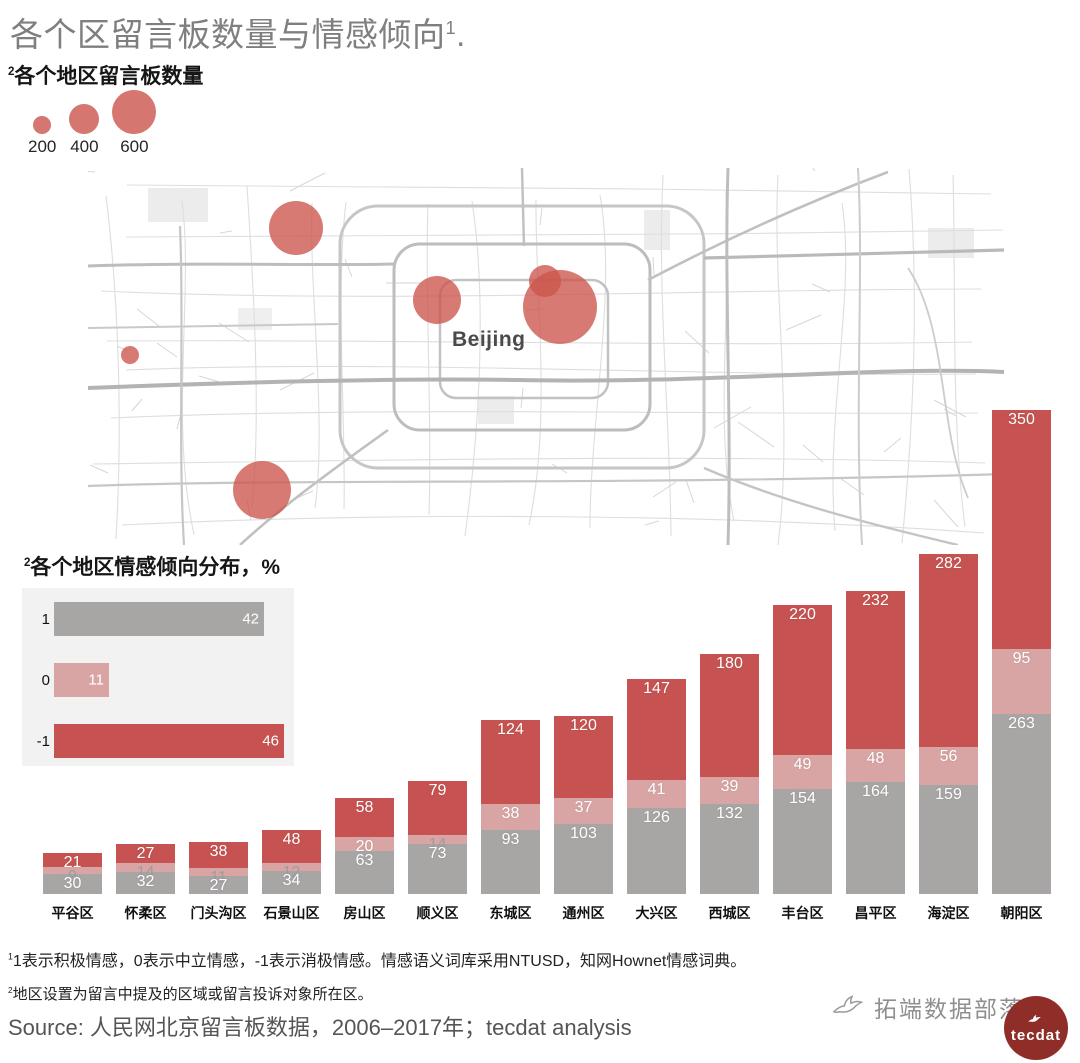 This screenshot has height=1063, width=1080. What do you see at coordinates (437, 913) in the screenshot?
I see `x-axis-label: 顺义区` at bounding box center [437, 913].